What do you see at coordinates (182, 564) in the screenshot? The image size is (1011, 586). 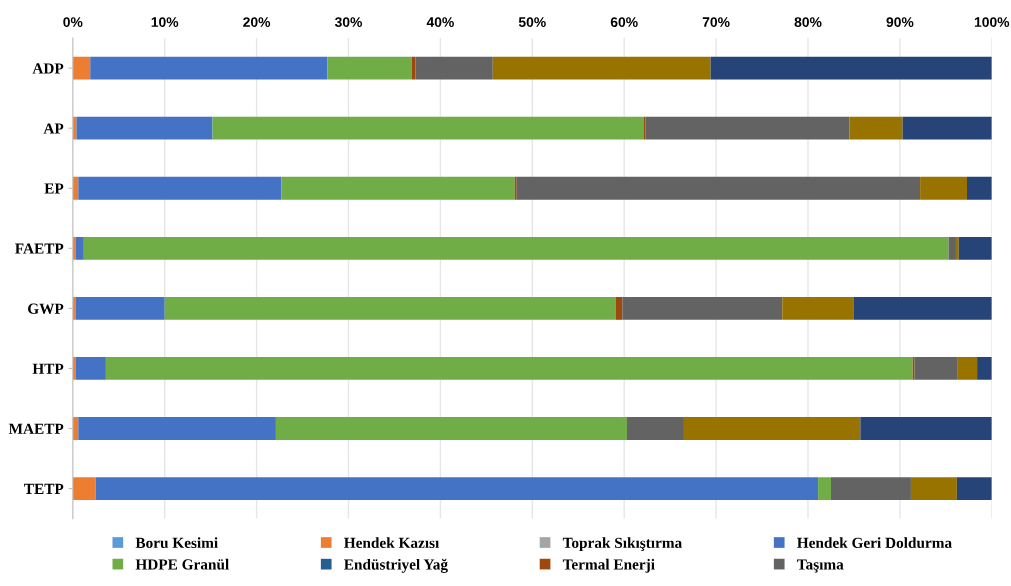 I see `legend-label: HDPE Granül` at bounding box center [182, 564].